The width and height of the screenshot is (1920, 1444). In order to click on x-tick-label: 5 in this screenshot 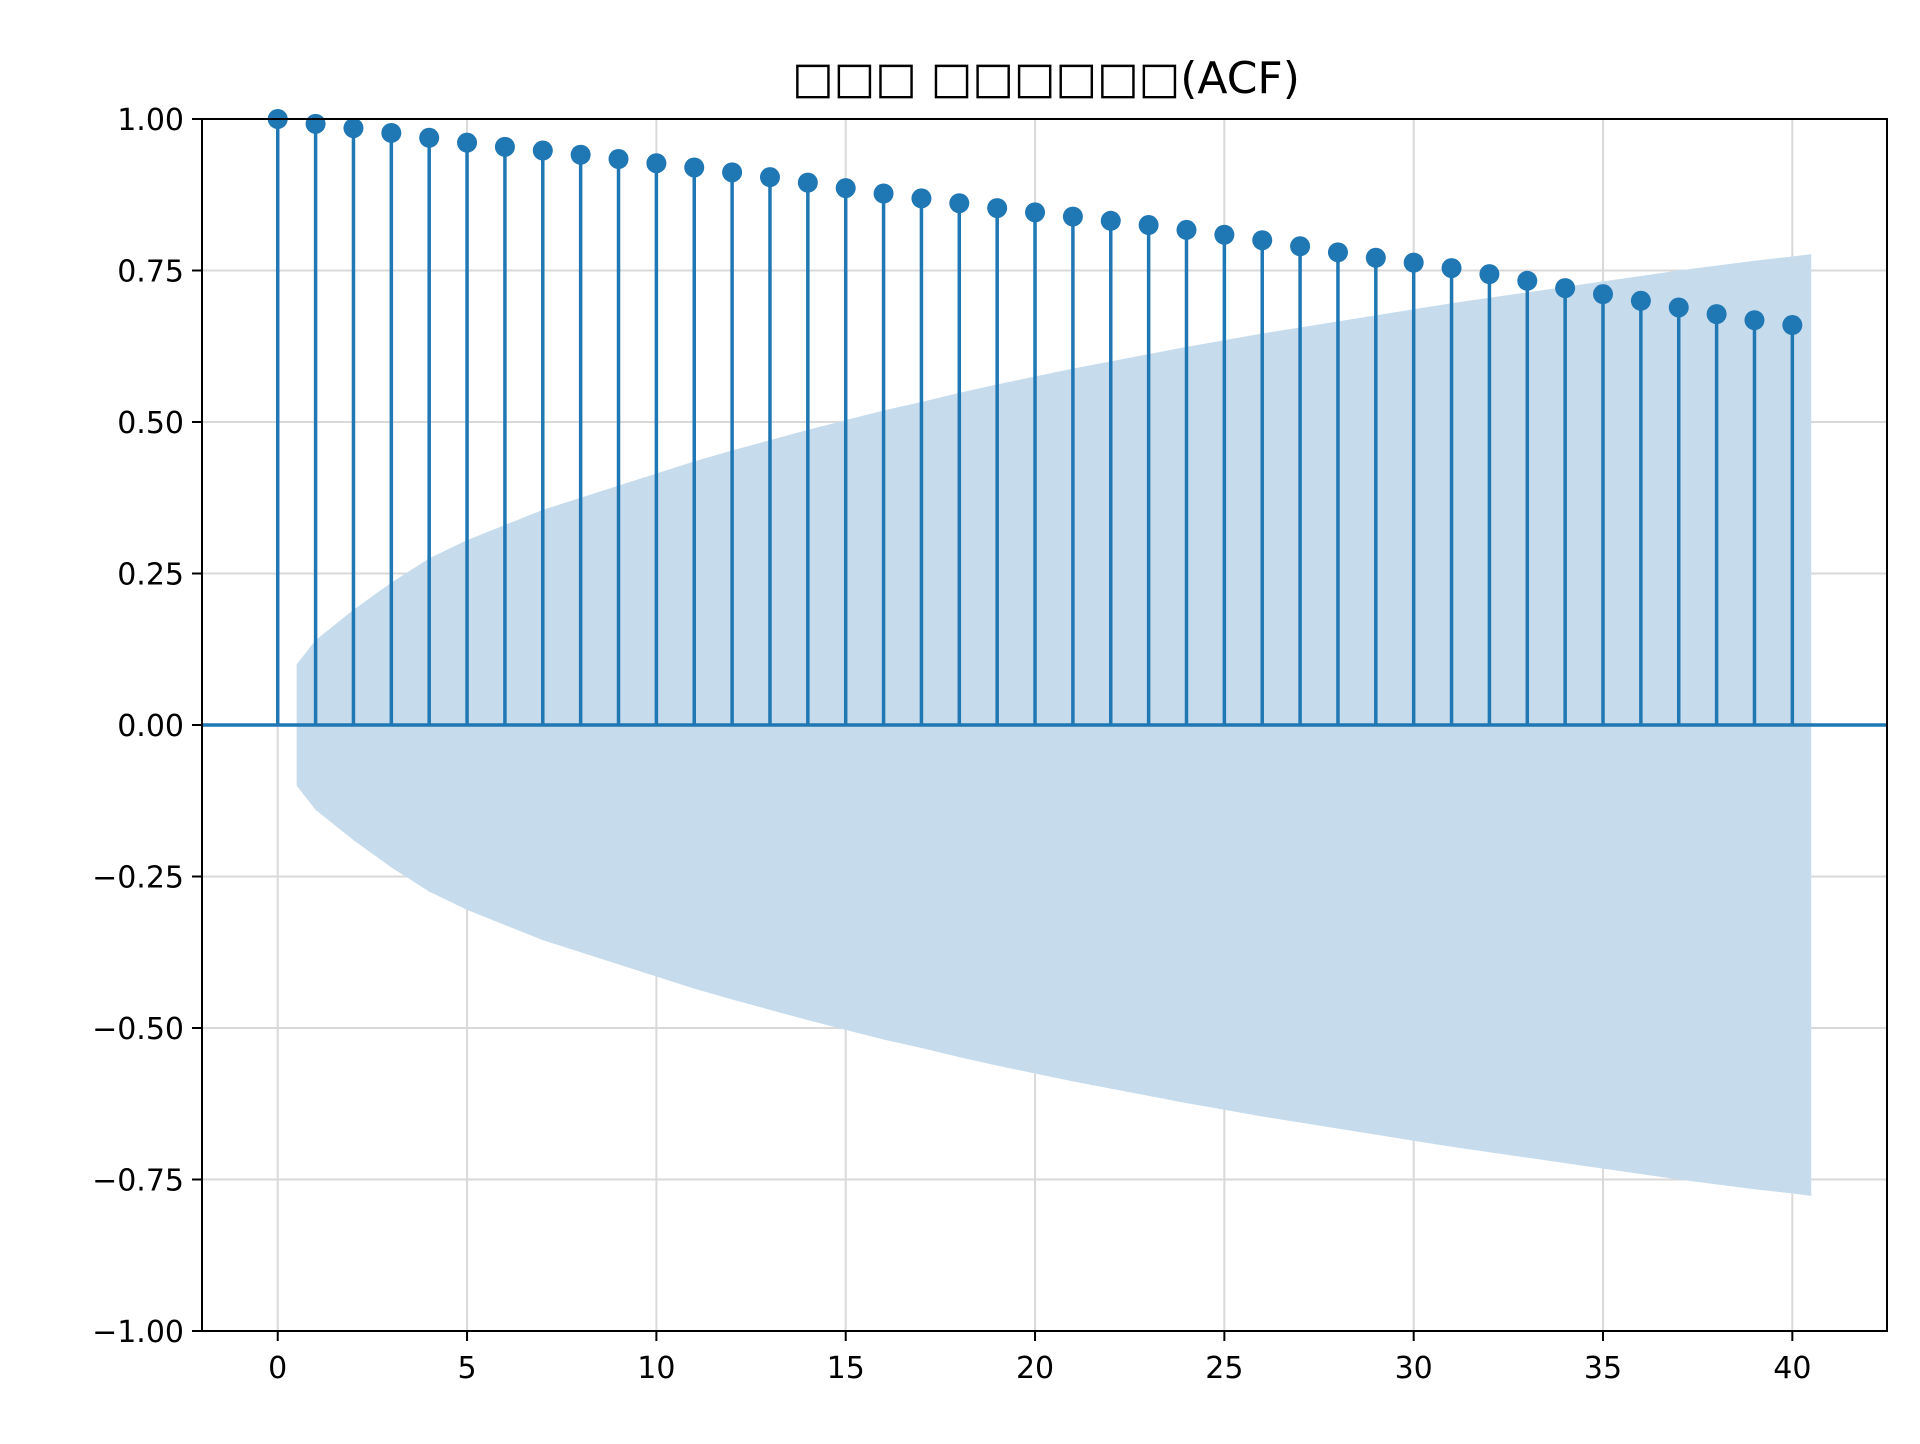, I will do `click(467, 1368)`.